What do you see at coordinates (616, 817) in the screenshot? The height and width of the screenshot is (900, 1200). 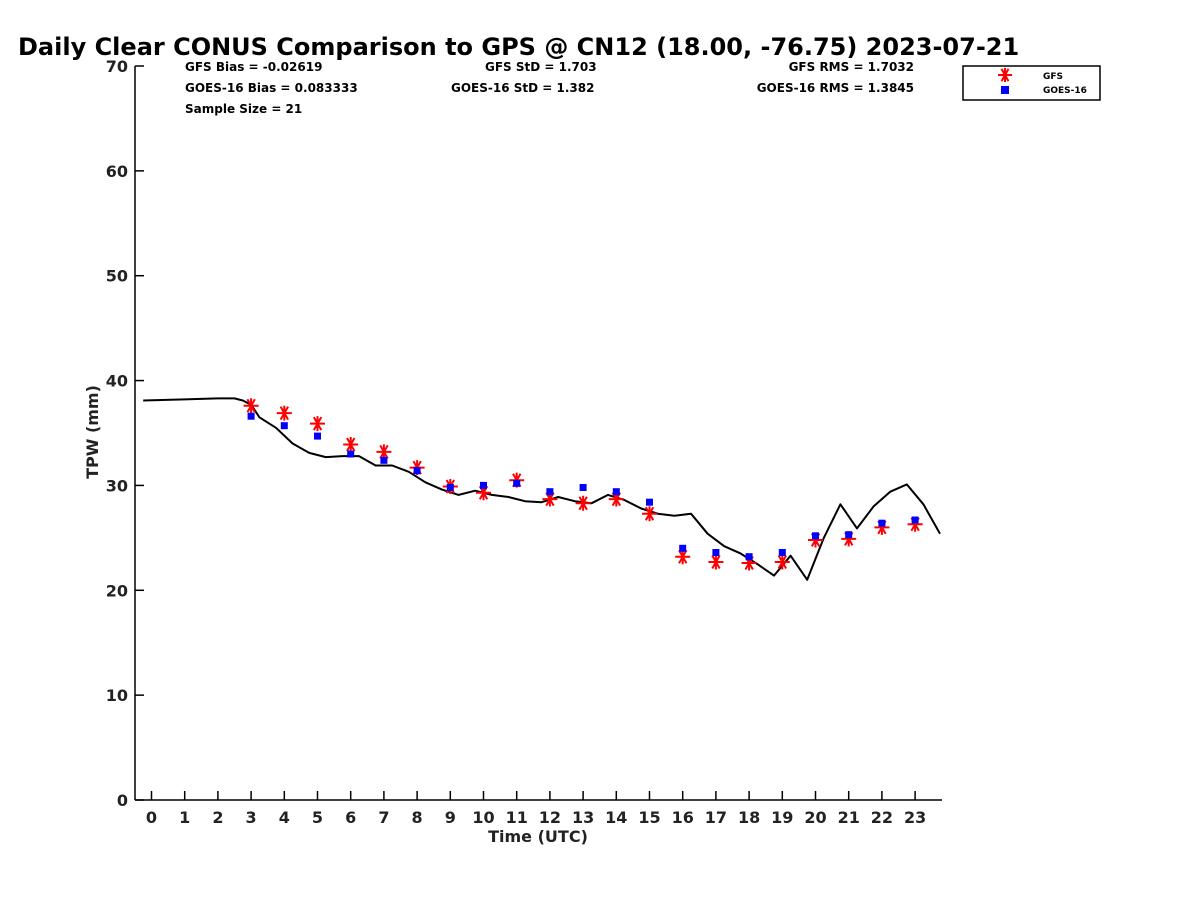 I see `x-tick-label: 14` at bounding box center [616, 817].